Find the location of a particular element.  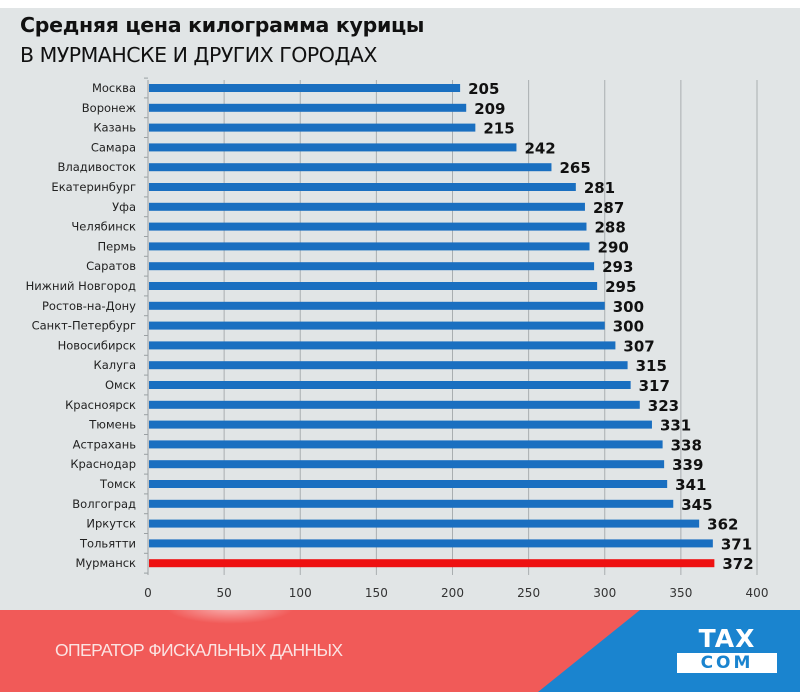

category-label: Тюмень is located at coordinates (112, 425).